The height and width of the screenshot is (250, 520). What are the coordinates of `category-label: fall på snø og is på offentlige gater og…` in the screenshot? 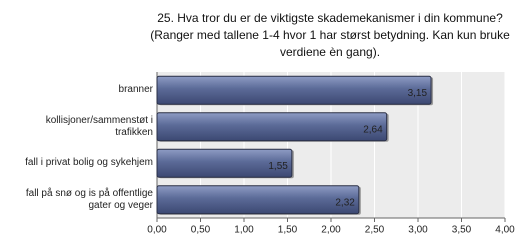 It's located at (89, 199).